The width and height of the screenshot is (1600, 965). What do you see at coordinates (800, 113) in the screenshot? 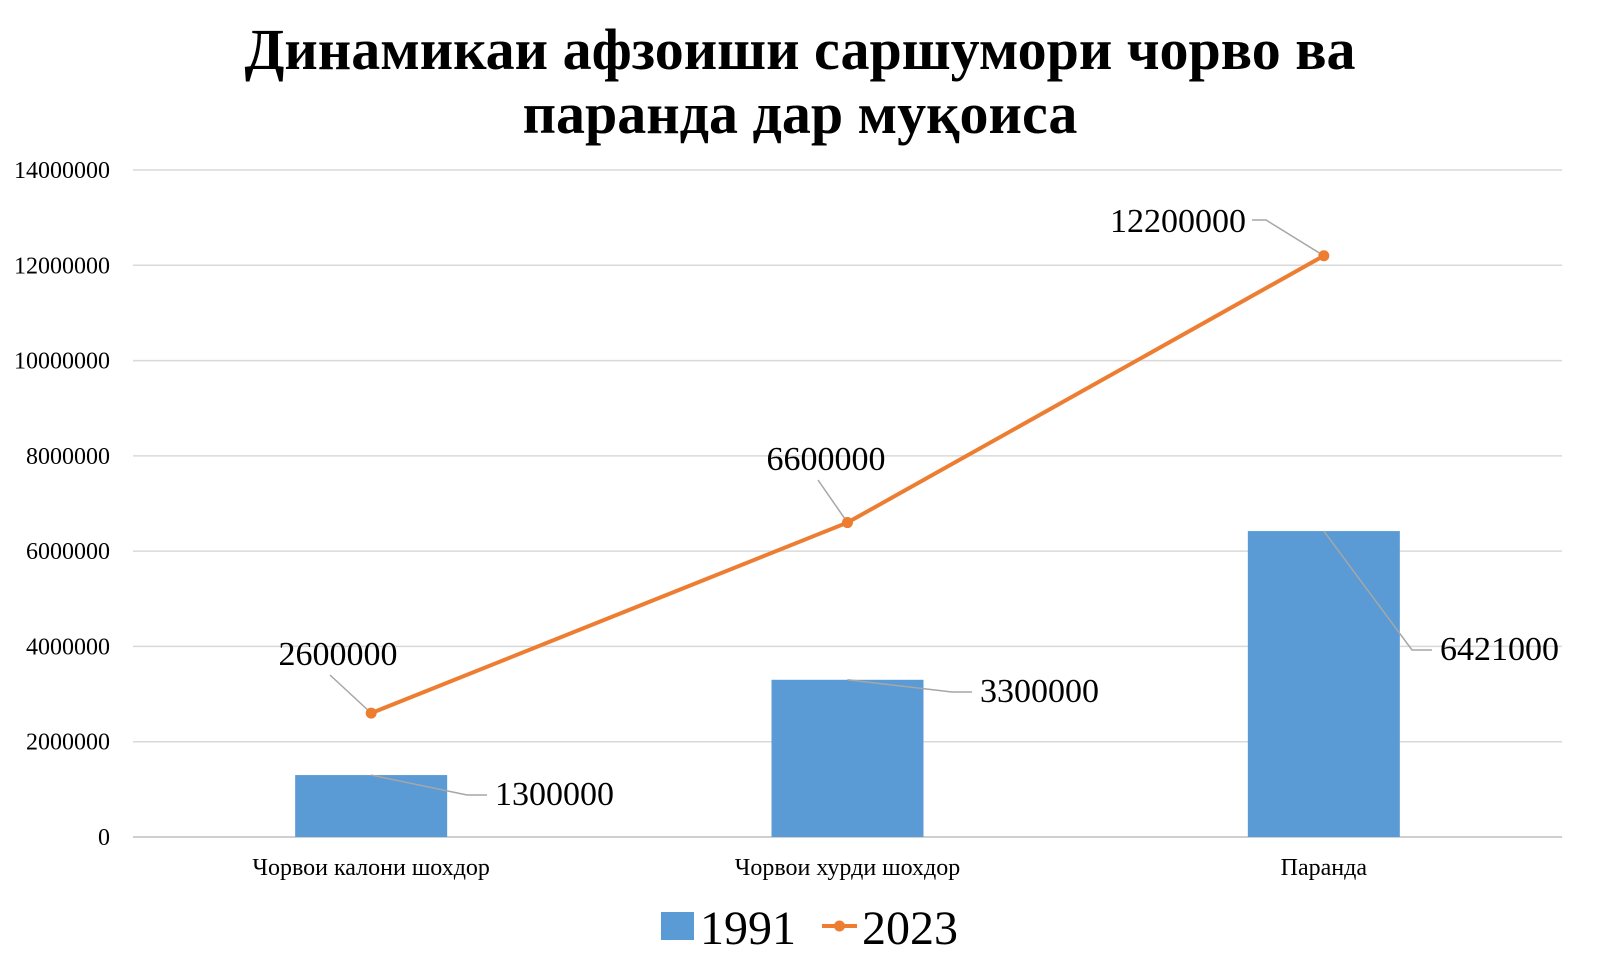
I see `chart-title-line-2: паранда дар муқоиса` at bounding box center [800, 113].